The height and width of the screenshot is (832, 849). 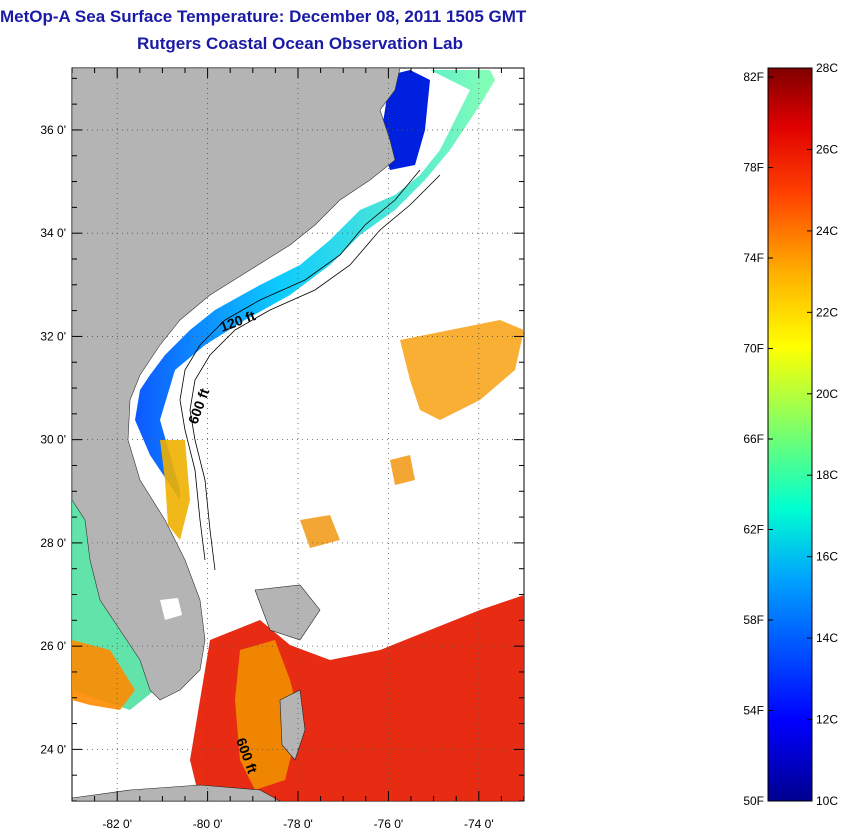 What do you see at coordinates (300, 43) in the screenshot?
I see `map-subtitle: Rutgers Coastal Ocean Observation Lab` at bounding box center [300, 43].